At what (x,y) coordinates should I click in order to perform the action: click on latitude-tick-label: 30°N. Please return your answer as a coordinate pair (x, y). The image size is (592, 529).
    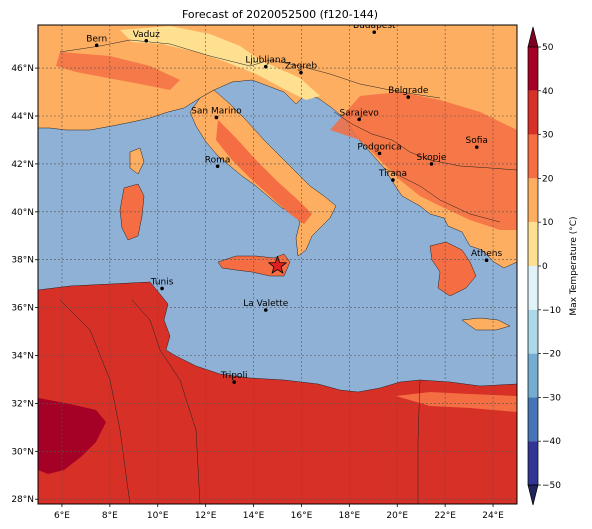
    Looking at the image, I should click on (22, 452).